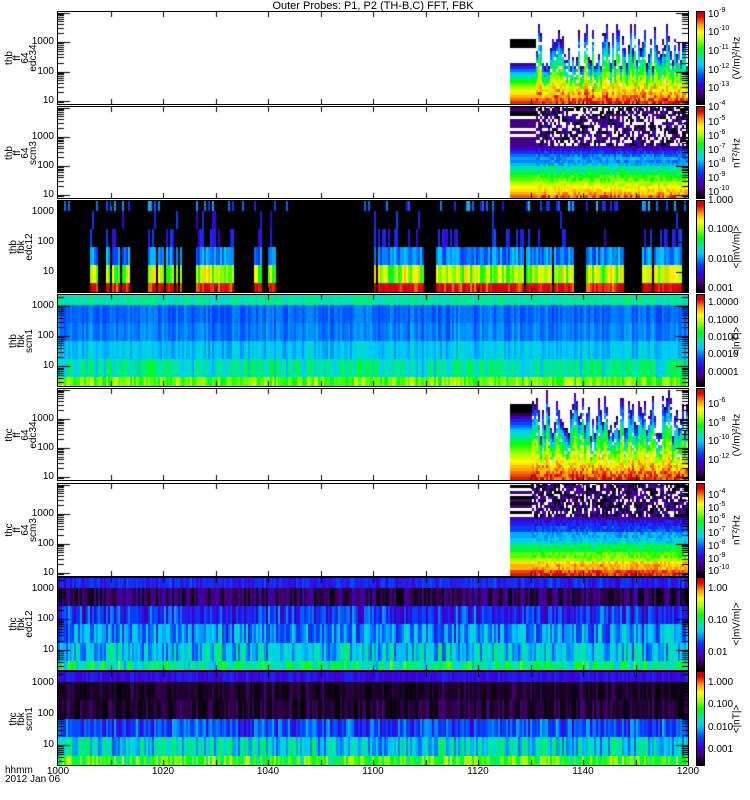  I want to click on panel-label-line: edc12, so click(29, 624).